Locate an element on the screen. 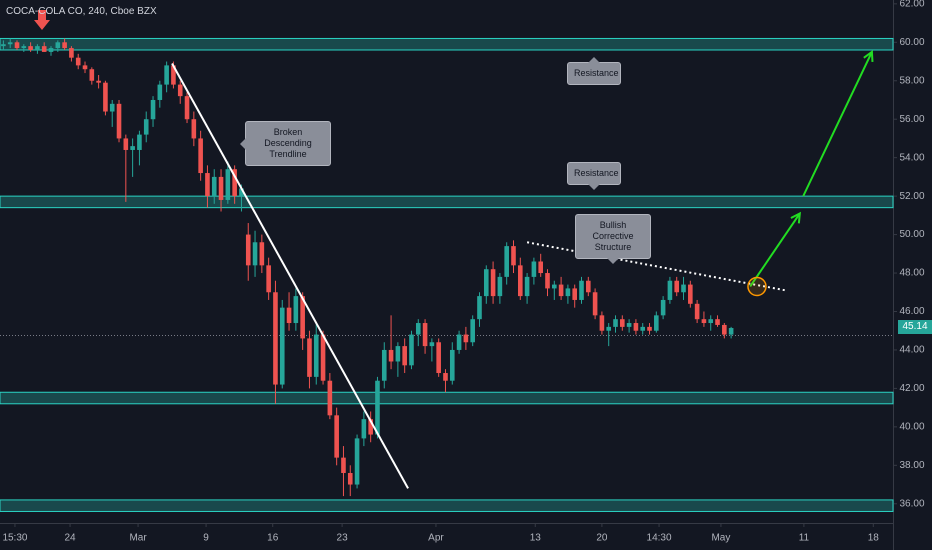  x-tick-label: 14:30 is located at coordinates (659, 538).